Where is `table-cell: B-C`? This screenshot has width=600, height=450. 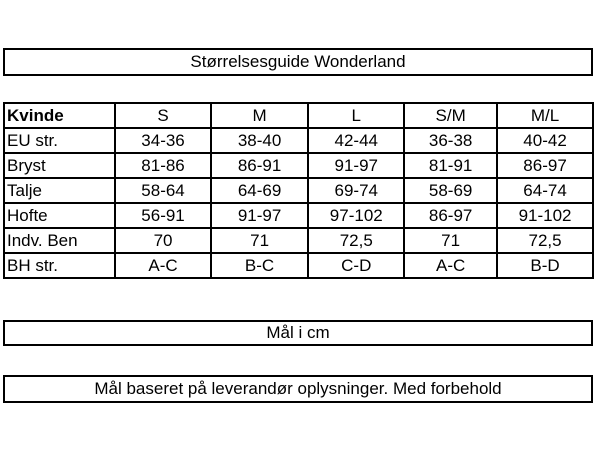 table-cell: B-C is located at coordinates (259, 265).